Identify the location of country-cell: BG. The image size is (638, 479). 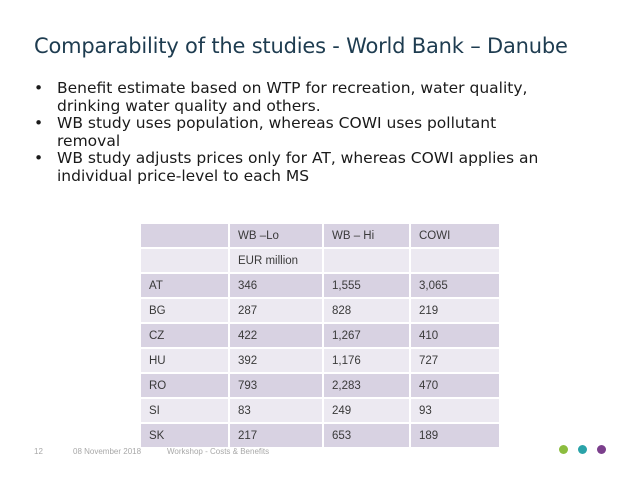
(184, 310).